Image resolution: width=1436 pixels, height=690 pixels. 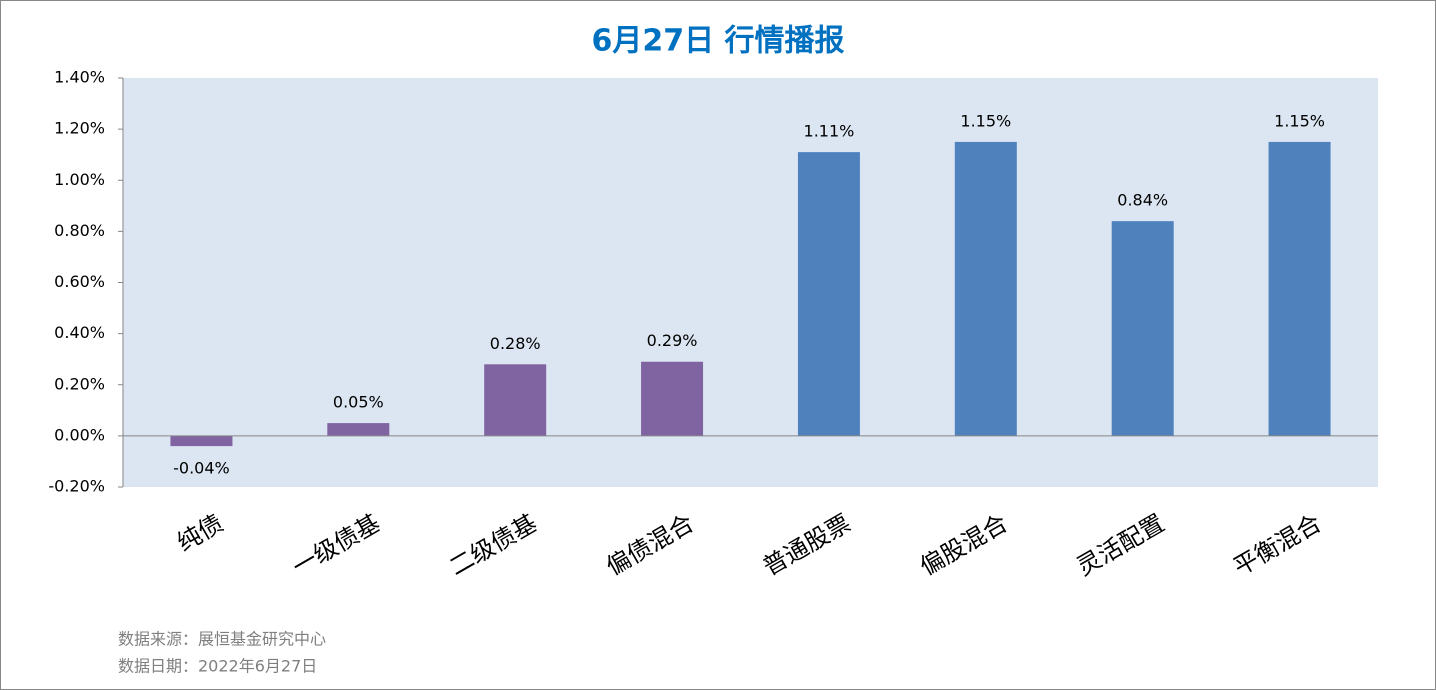 What do you see at coordinates (79, 281) in the screenshot?
I see `y-tick-label: 0.60%` at bounding box center [79, 281].